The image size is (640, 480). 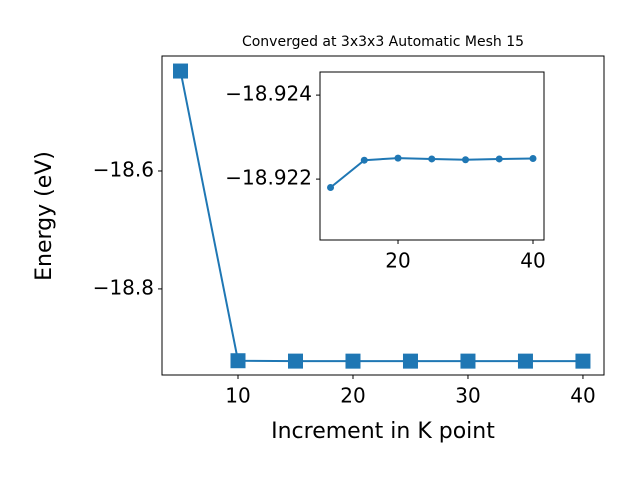 I want to click on y-axis-label: Energy (eV), so click(x=44, y=216).